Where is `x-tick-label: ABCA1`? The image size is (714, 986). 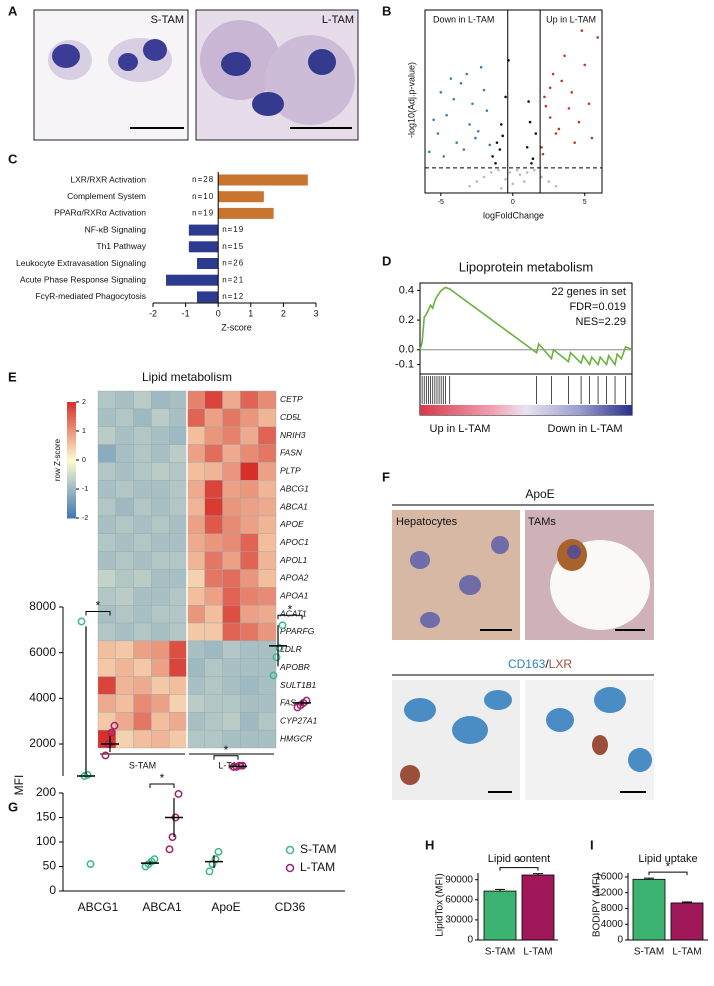 x-tick-label: ABCA1 is located at coordinates (162, 907).